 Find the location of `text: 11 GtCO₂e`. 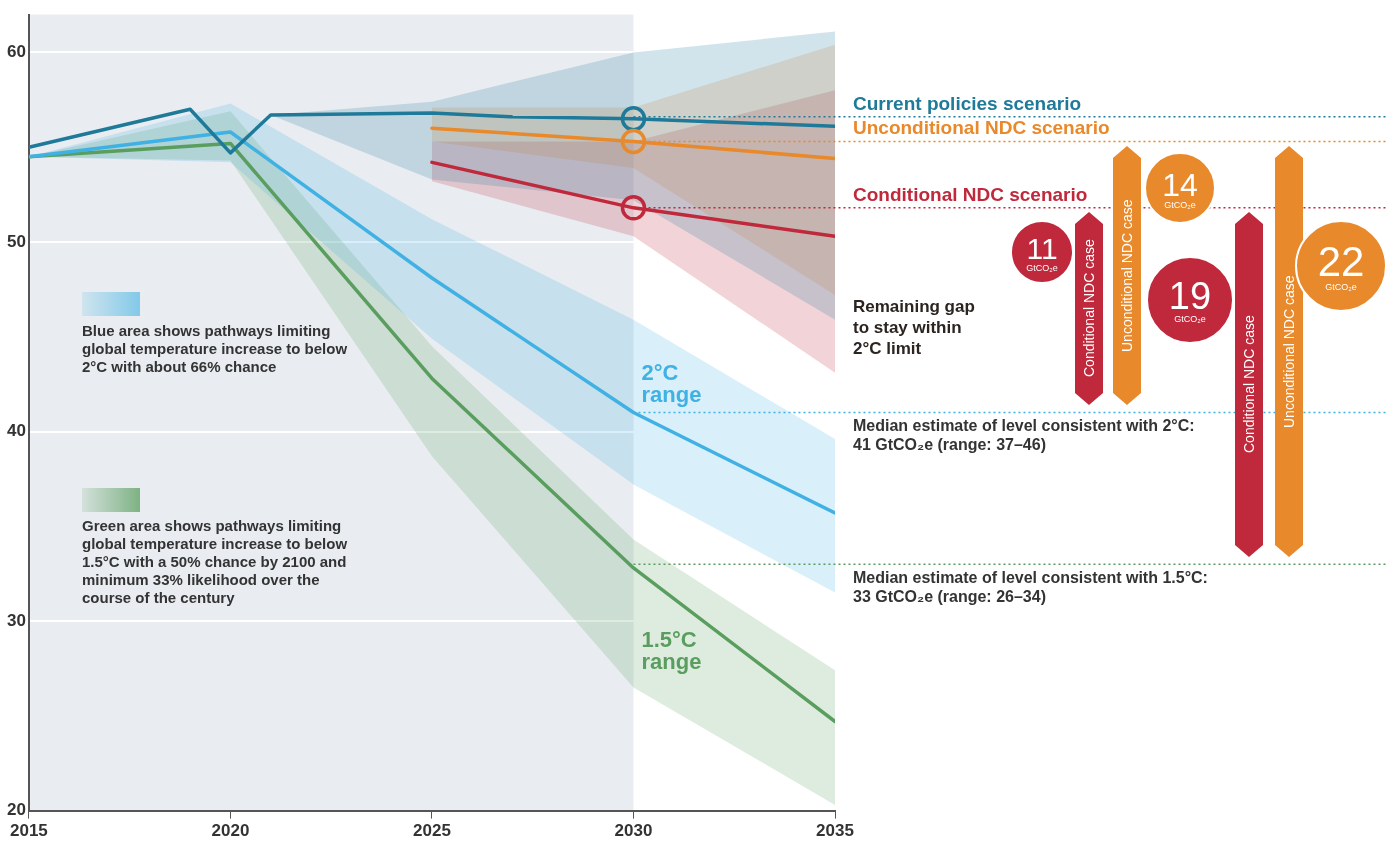

text: 11 GtCO₂e is located at coordinates (1042, 252).